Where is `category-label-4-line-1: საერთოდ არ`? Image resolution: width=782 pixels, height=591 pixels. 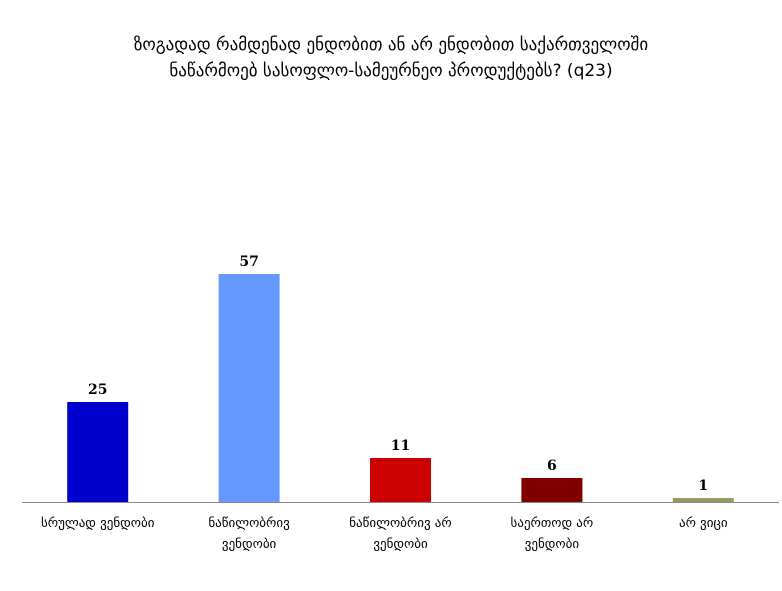
category-label-4-line-1: საერთოდ არ is located at coordinates (552, 523).